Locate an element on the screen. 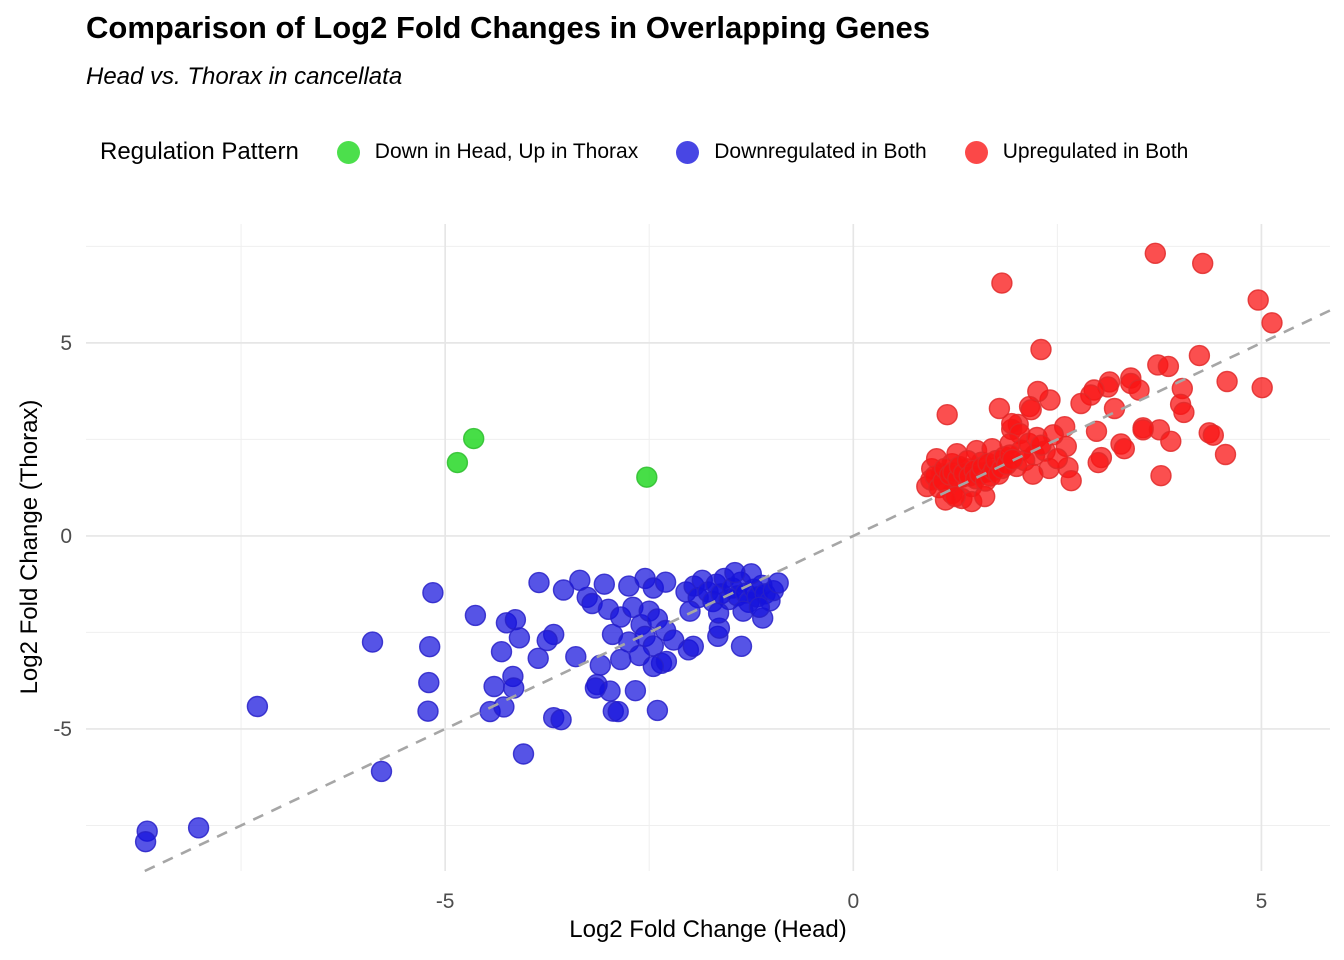 This screenshot has height=960, width=1344. y-axis-label: Log2 Fold Change (Thorax) is located at coordinates (29, 547).